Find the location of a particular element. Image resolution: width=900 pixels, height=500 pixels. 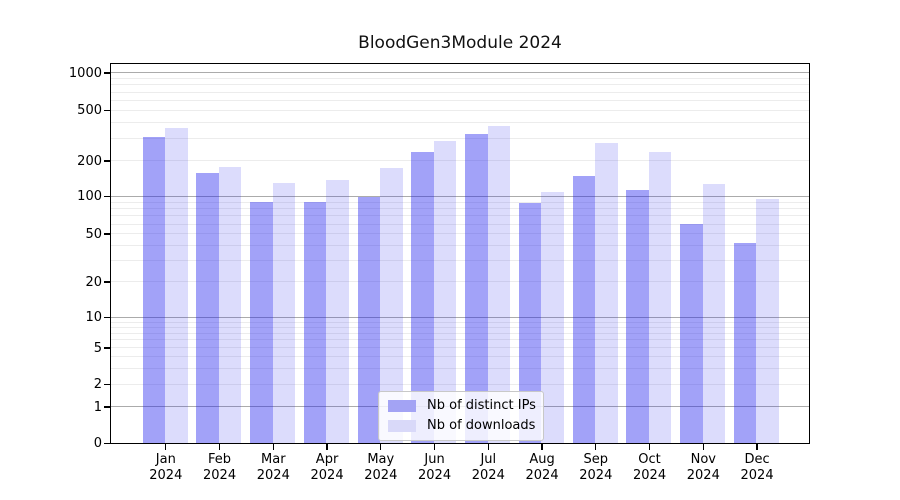

bar-distinct-ips-sep is located at coordinates (584, 309).